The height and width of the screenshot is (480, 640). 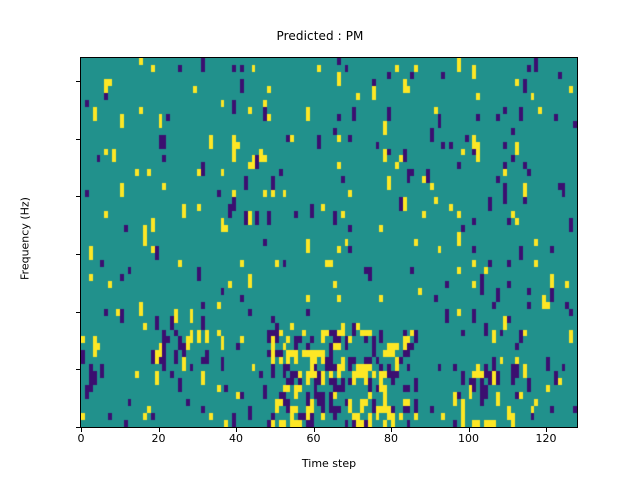 What do you see at coordinates (320, 36) in the screenshot?
I see `page-title: Predicted : PM` at bounding box center [320, 36].